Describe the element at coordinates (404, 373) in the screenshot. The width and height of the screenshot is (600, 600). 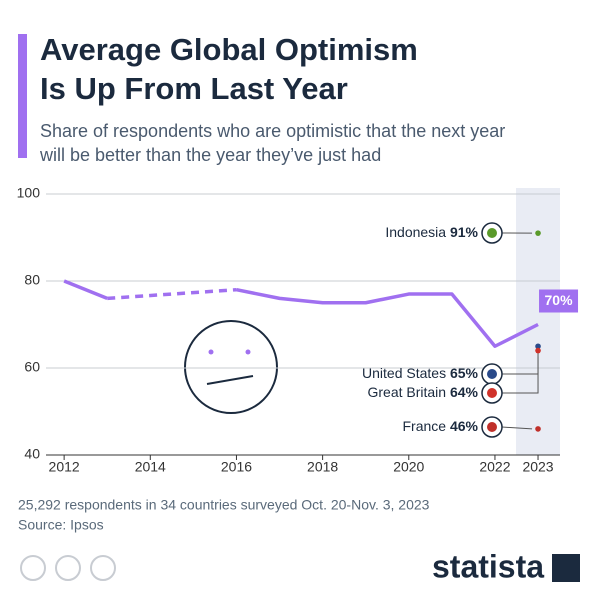
I see `point-name: United States` at that location.